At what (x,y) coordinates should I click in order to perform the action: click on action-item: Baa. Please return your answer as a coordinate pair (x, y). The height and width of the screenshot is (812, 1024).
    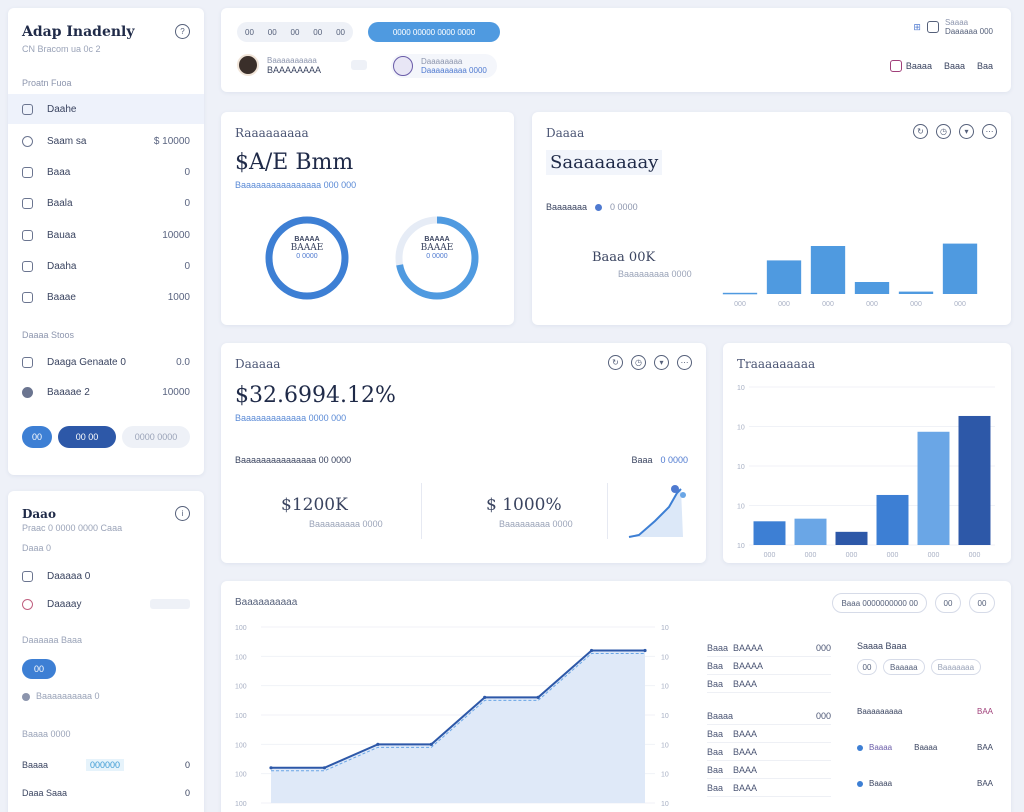
    Looking at the image, I should click on (984, 66).